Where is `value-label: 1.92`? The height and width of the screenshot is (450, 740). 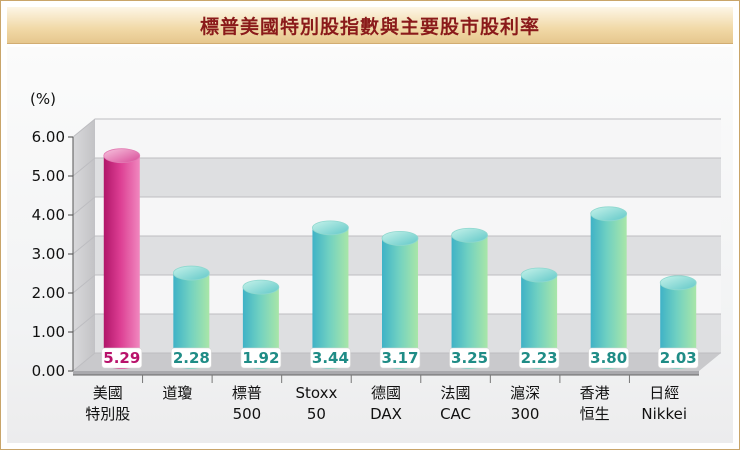
value-label: 1.92 is located at coordinates (260, 358).